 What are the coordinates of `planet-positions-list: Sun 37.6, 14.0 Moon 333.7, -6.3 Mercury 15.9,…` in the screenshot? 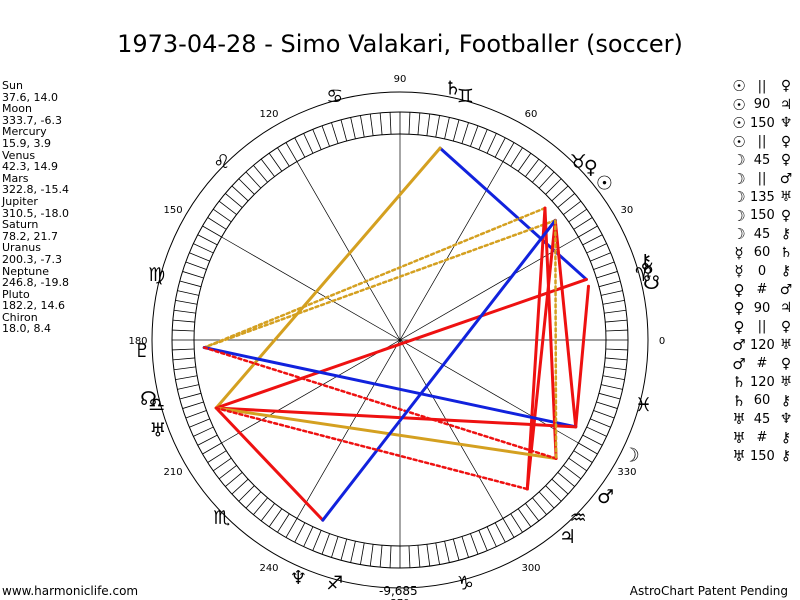 It's located at (35, 207).